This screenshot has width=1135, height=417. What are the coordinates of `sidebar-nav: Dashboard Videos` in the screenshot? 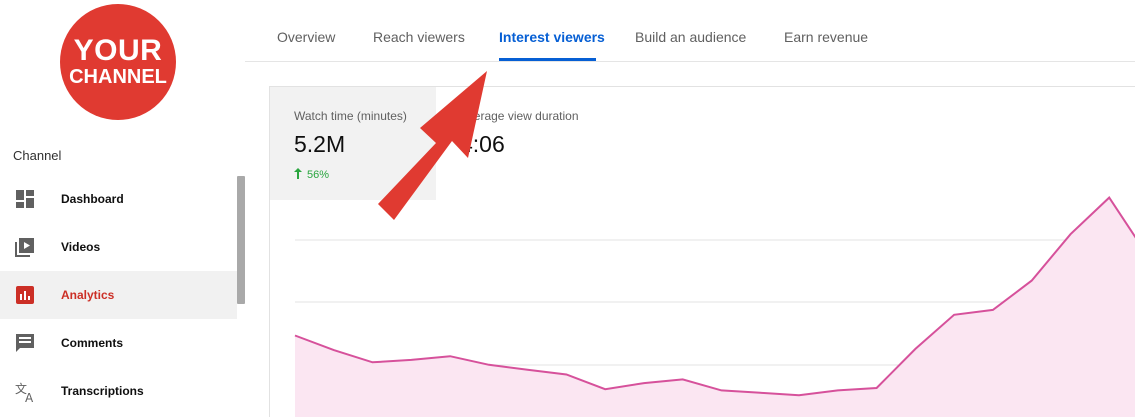 It's located at (118, 295).